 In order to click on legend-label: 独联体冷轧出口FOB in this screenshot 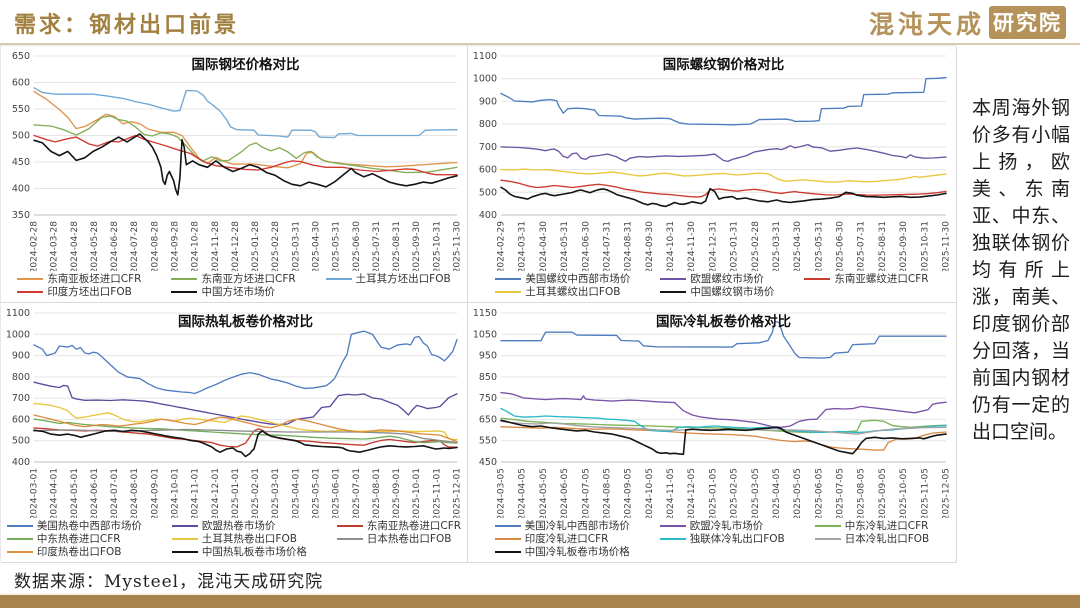, I will do `click(737, 539)`.